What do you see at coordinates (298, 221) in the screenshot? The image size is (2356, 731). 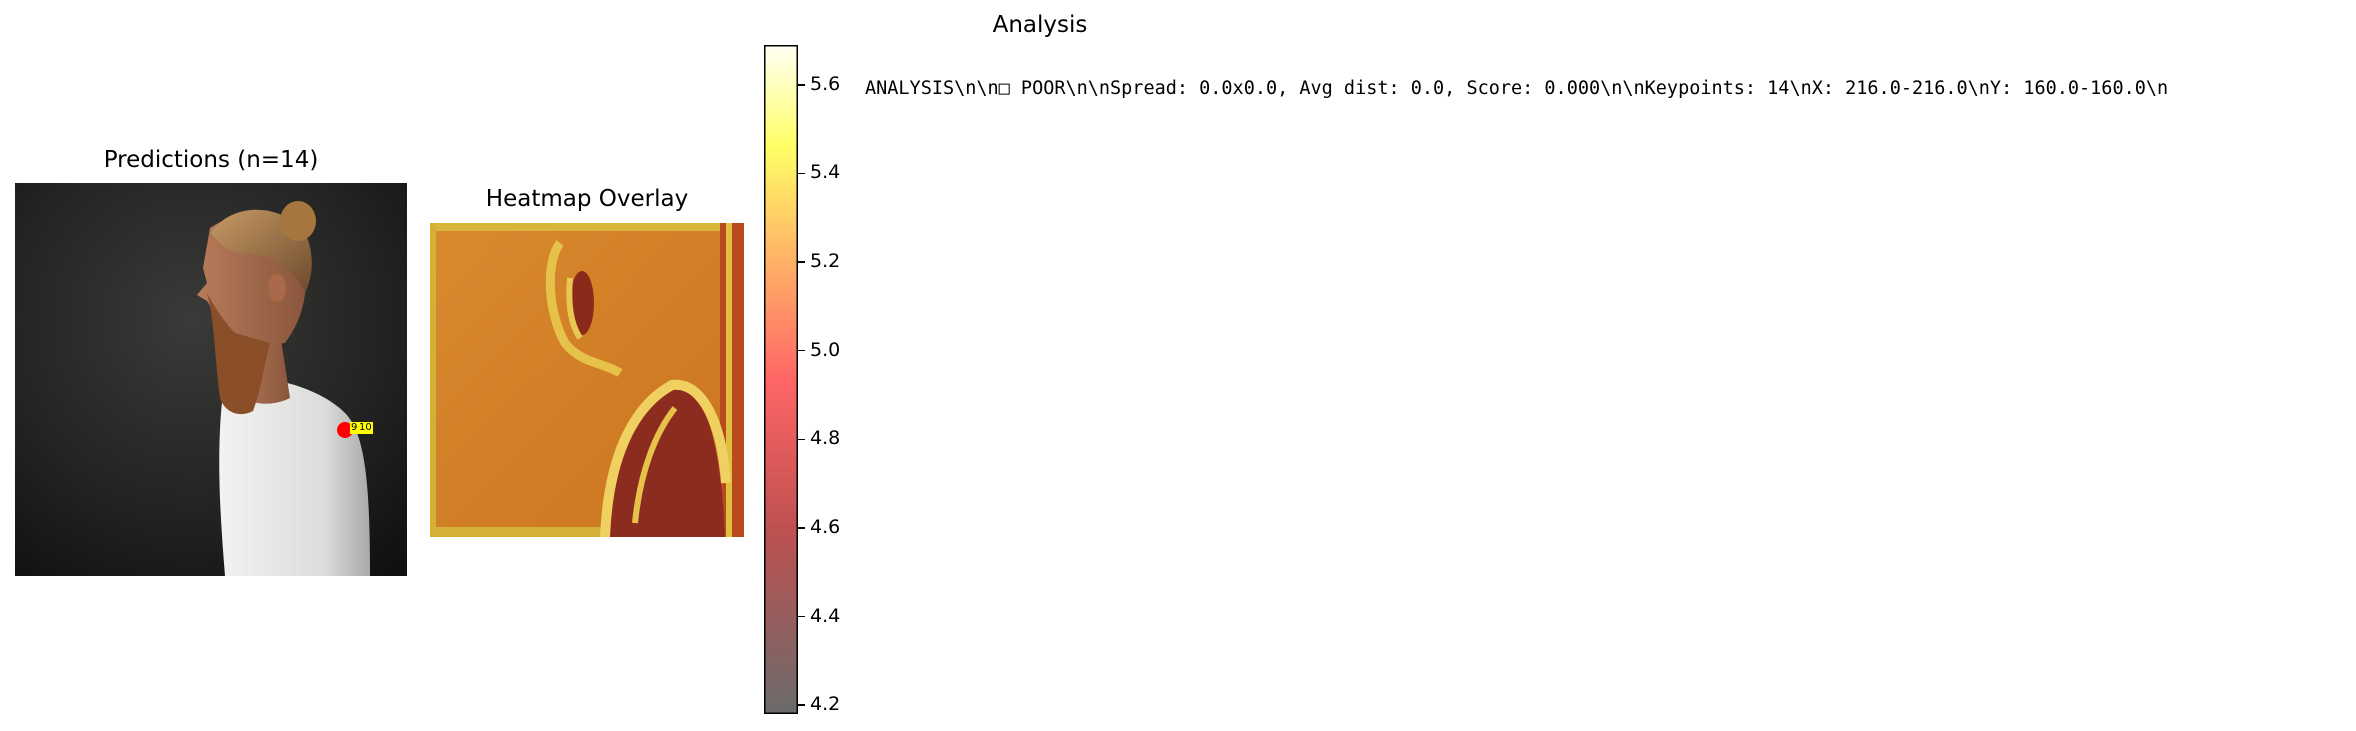 I see `photo-hair-bun` at bounding box center [298, 221].